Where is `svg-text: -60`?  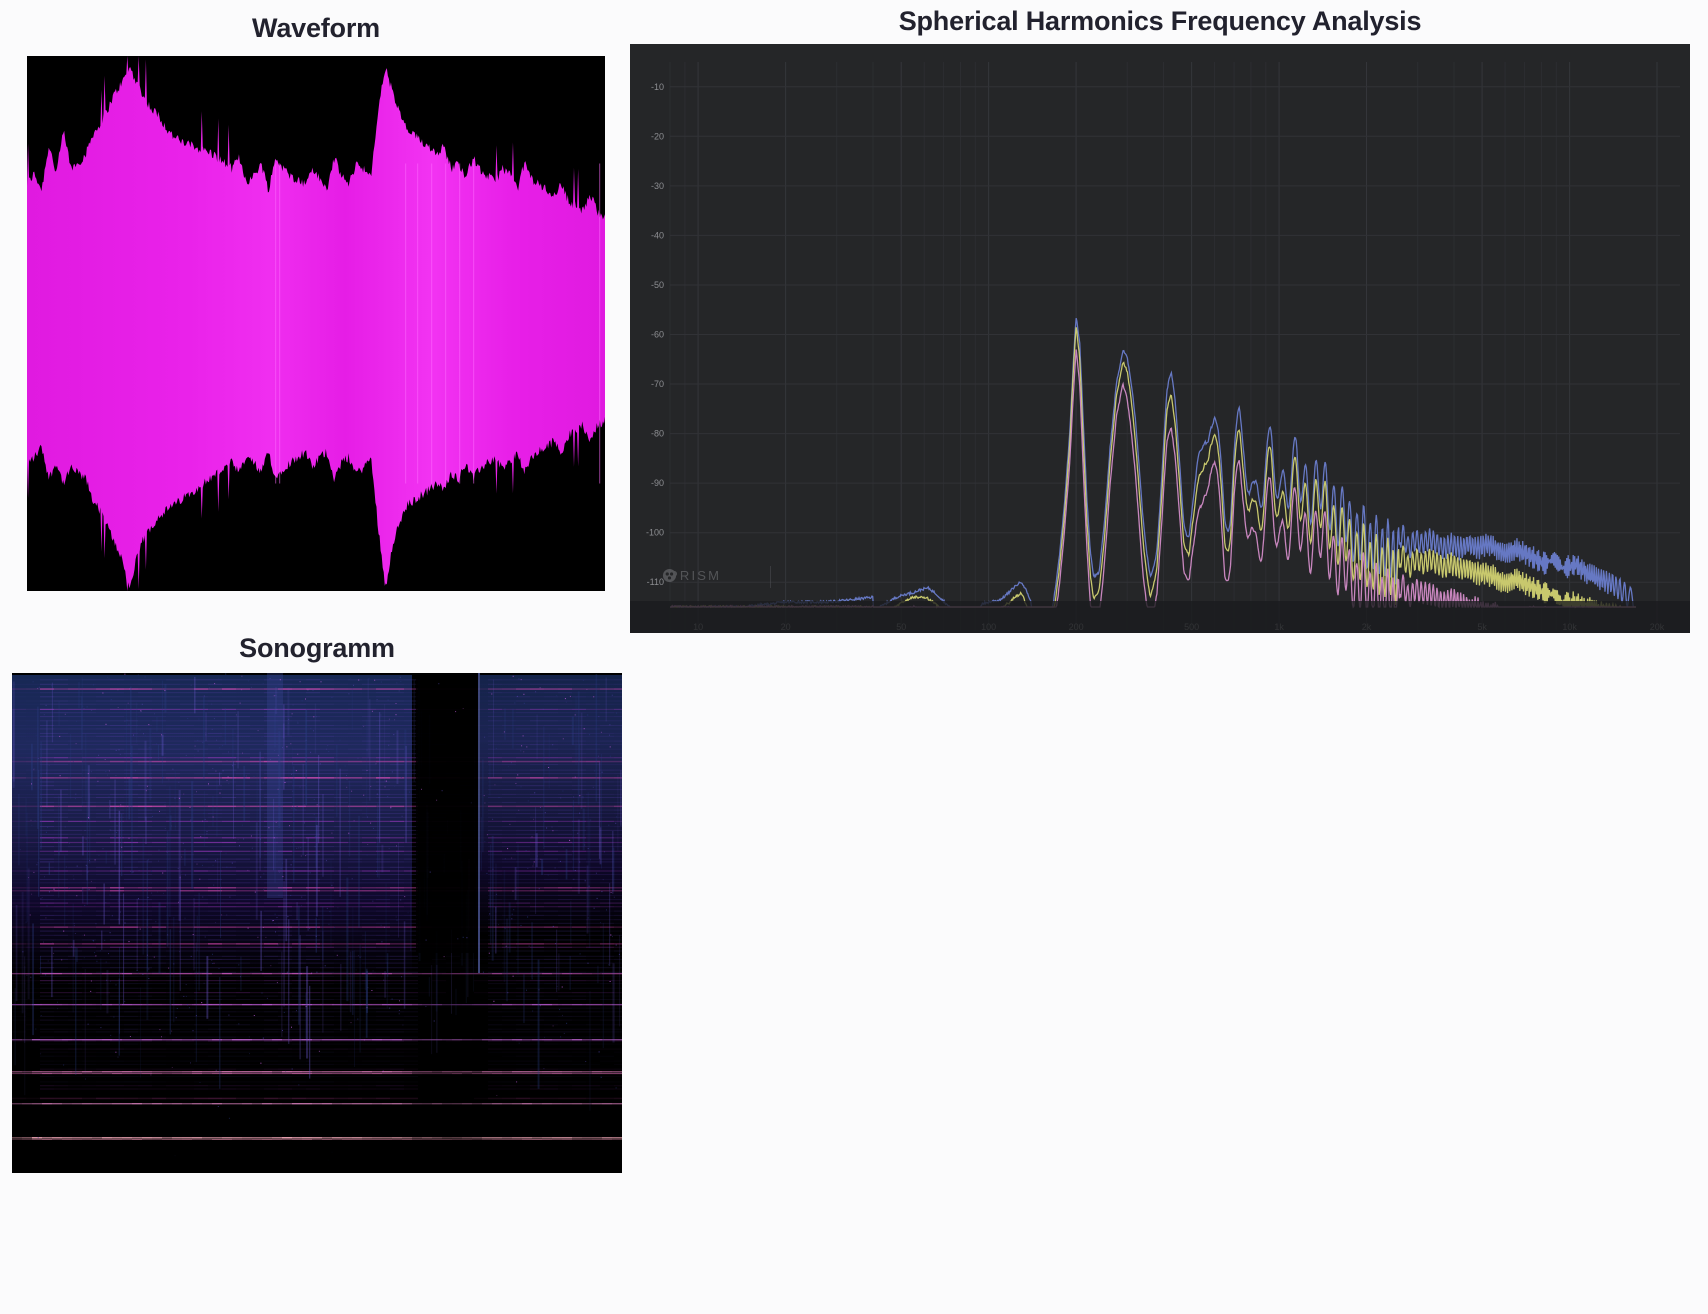
svg-text: -60 is located at coordinates (657, 335).